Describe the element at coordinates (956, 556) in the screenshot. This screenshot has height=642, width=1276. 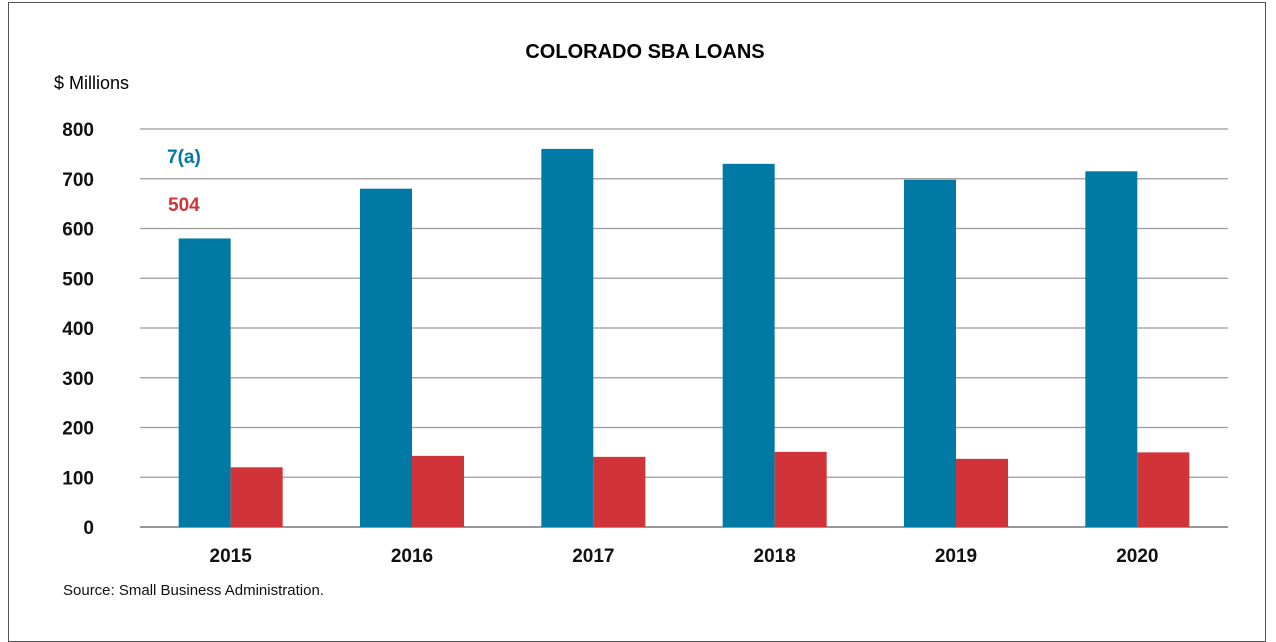
I see `x-tick-label: 2019` at that location.